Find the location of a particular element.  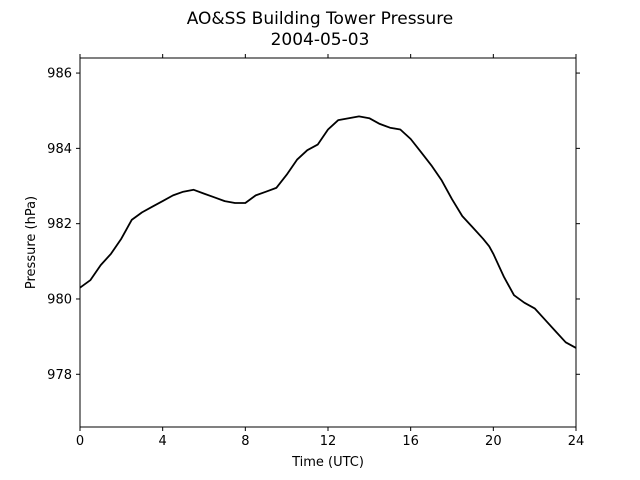

x-tick-label: 12 is located at coordinates (328, 441).